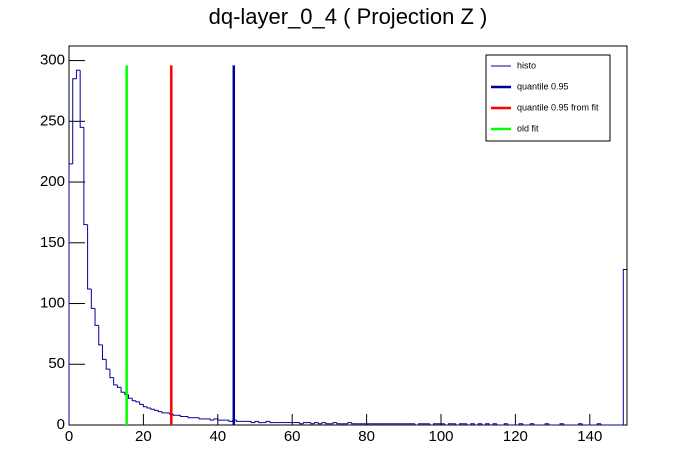 Image resolution: width=696 pixels, height=472 pixels. Describe the element at coordinates (292, 436) in the screenshot. I see `x-tick-label: 60` at that location.